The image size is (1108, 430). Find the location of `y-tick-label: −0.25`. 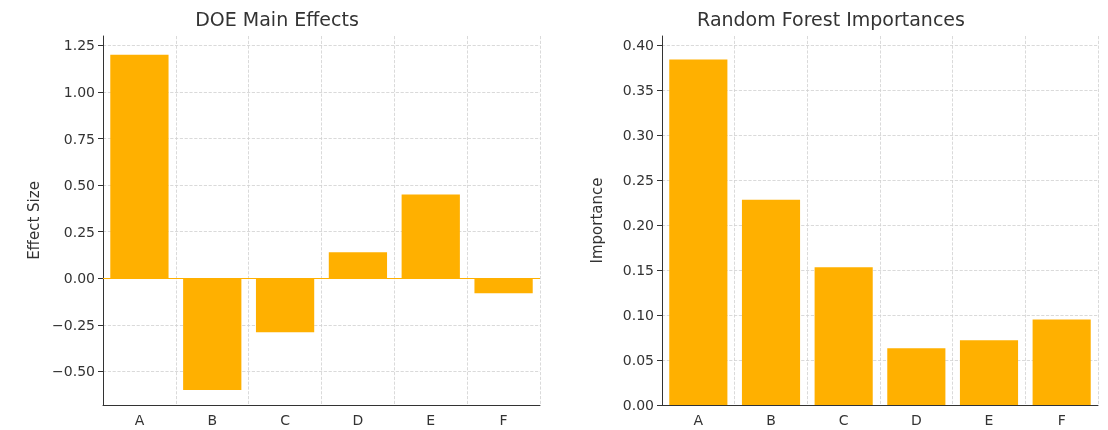

y-tick-label: −0.25 is located at coordinates (73, 324).